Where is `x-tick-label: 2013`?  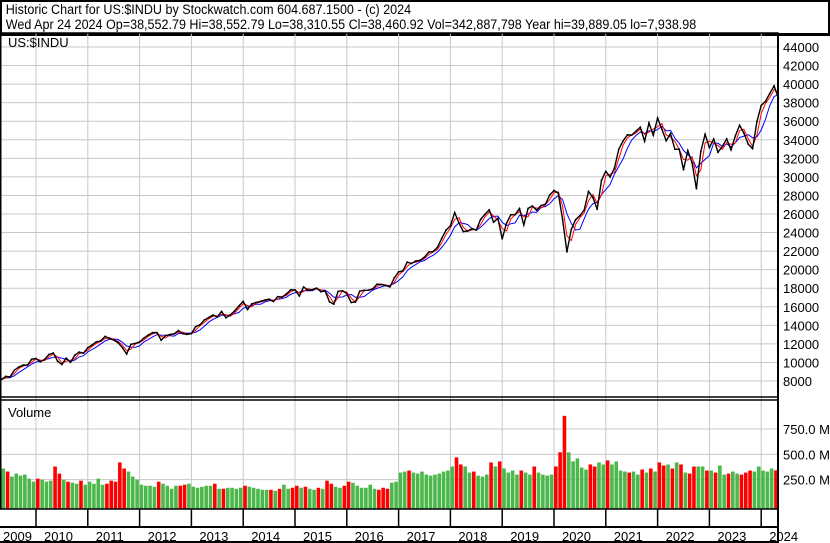
x-tick-label: 2013 is located at coordinates (213, 536).